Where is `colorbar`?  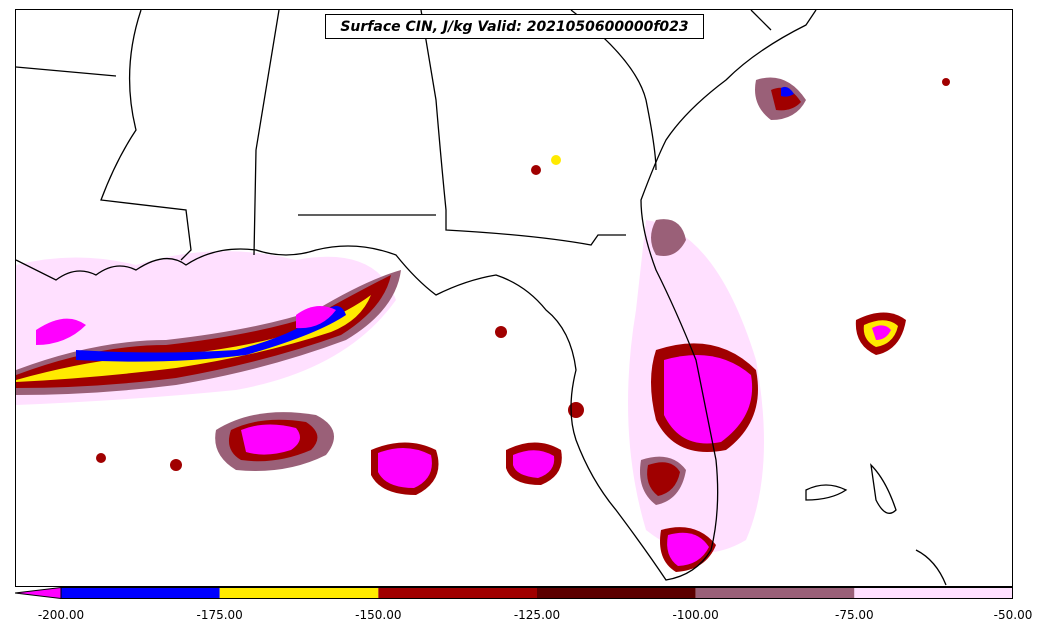
colorbar is located at coordinates (514, 593).